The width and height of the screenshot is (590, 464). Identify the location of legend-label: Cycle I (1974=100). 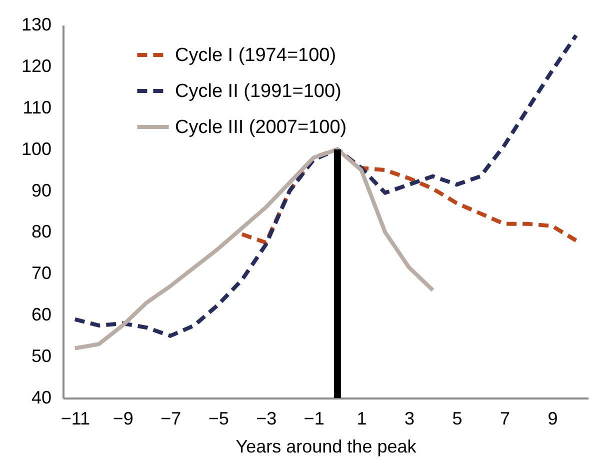
(255, 55).